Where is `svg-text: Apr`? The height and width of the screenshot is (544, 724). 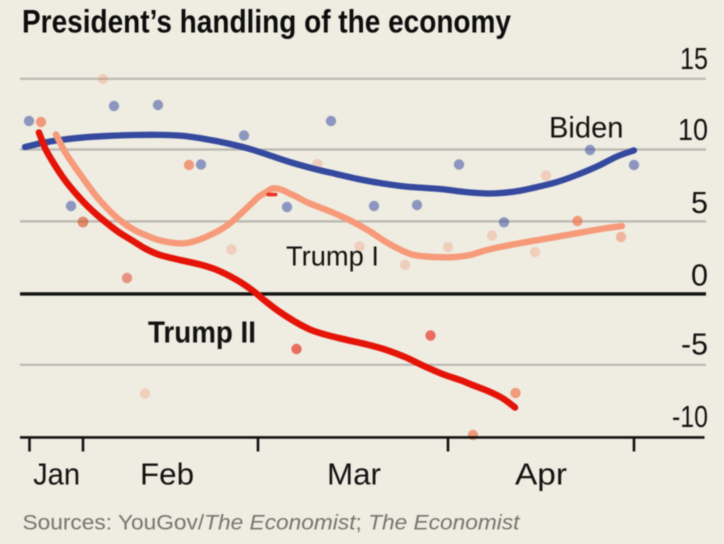
svg-text: Apr is located at coordinates (541, 473).